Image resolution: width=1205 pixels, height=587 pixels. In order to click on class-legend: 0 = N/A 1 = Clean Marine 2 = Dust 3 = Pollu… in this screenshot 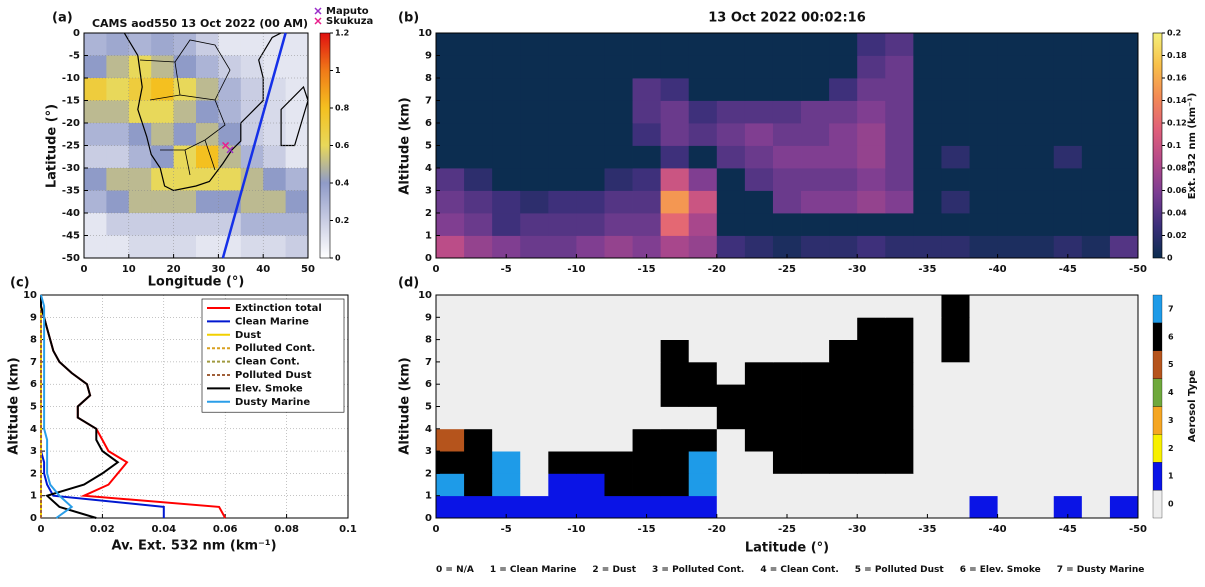, I will do `click(806, 570)`.